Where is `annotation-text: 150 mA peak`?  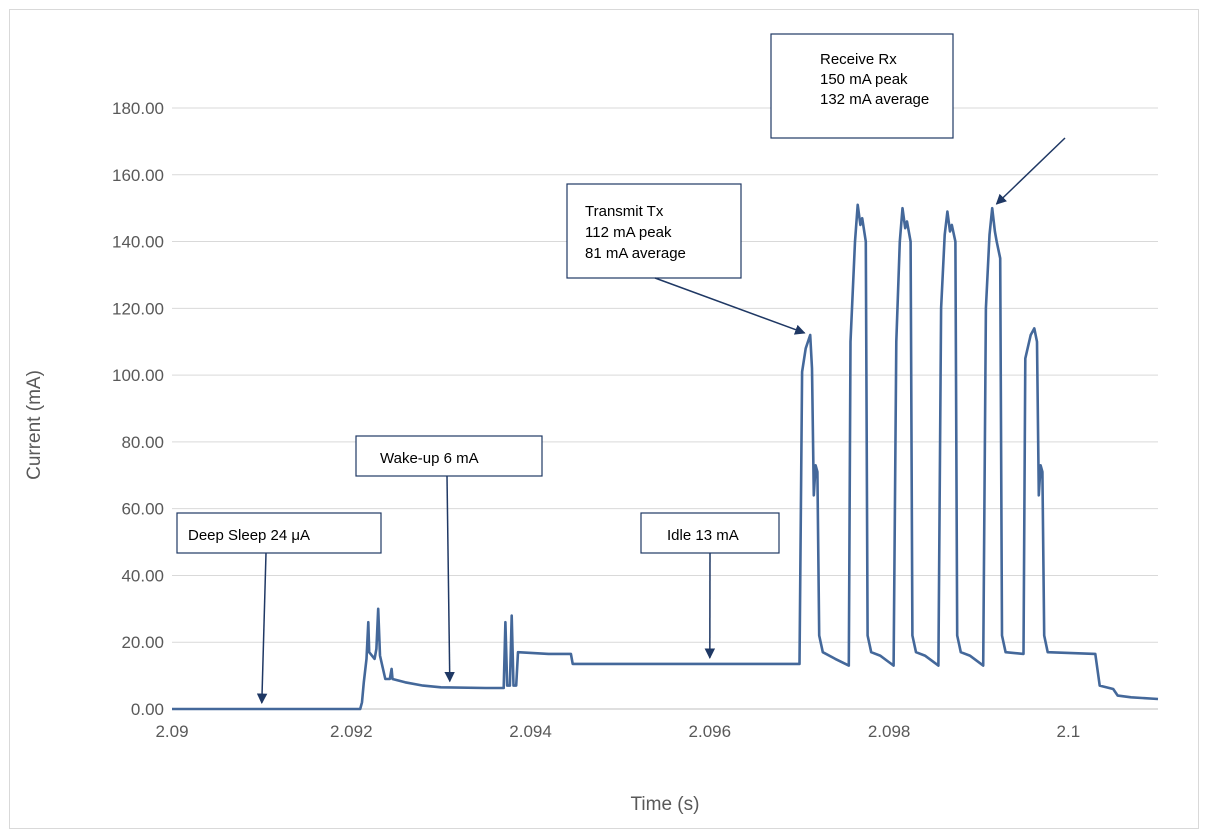
annotation-text: 150 mA peak is located at coordinates (864, 79).